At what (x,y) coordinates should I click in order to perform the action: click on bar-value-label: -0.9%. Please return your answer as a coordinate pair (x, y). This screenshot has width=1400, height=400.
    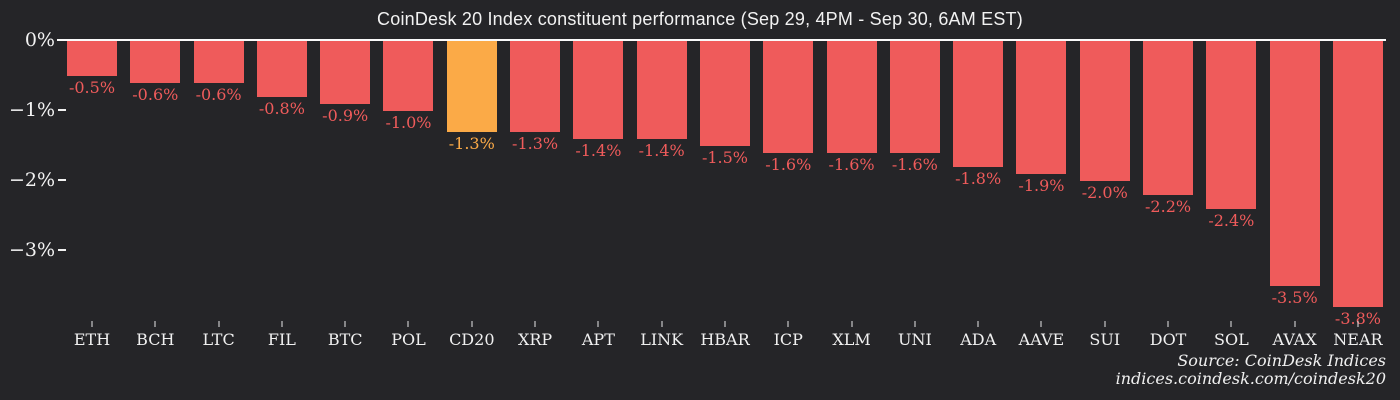
    Looking at the image, I should click on (345, 115).